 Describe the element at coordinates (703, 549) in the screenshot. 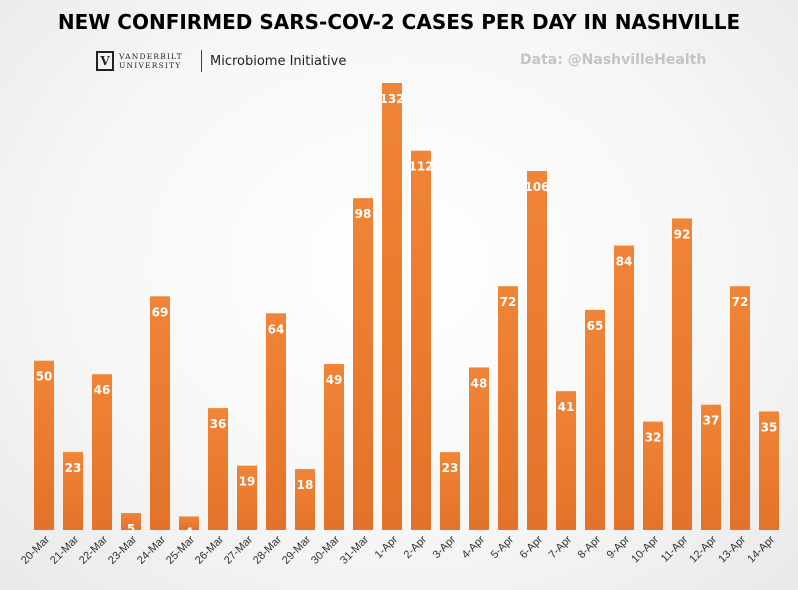

I see `x-tick-12-Apr: 12-Apr` at that location.